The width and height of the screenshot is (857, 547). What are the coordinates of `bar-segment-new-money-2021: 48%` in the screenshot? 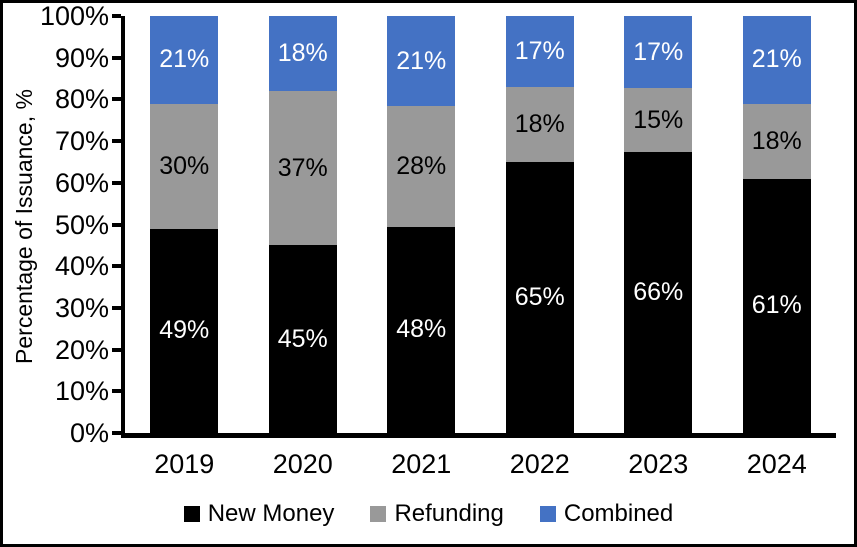 It's located at (421, 329).